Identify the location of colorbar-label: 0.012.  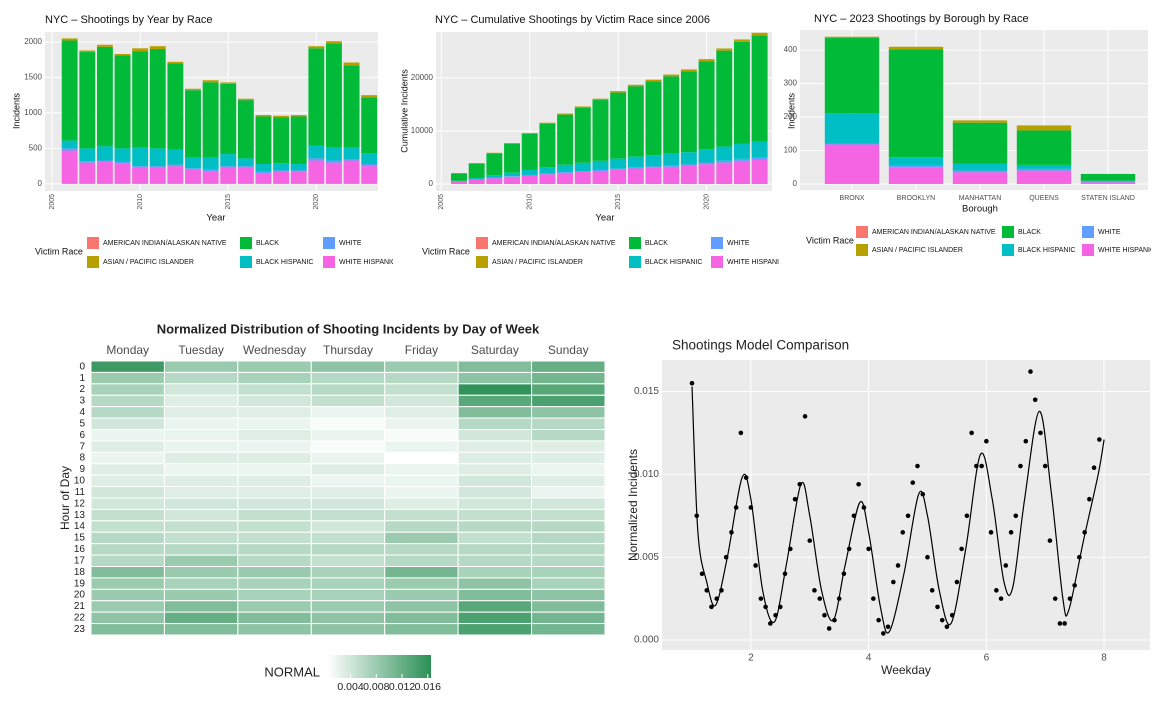
(402, 687).